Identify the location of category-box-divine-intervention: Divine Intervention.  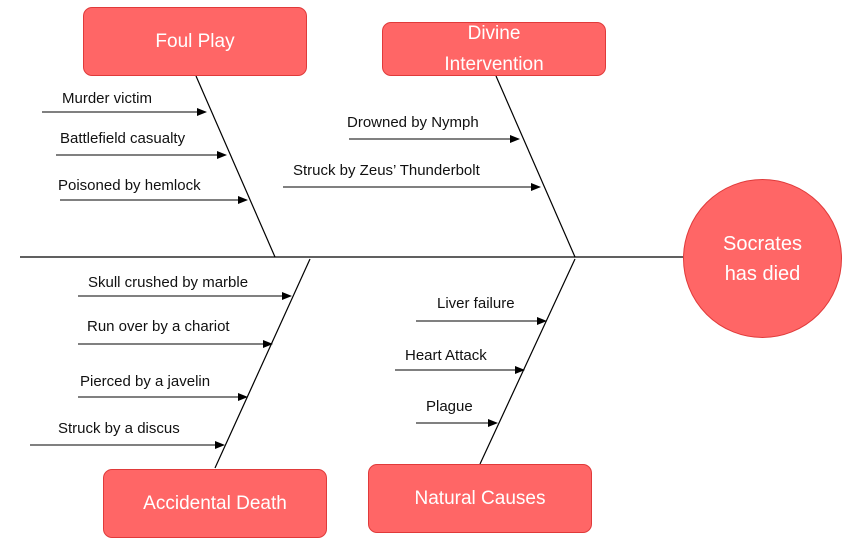
(494, 49).